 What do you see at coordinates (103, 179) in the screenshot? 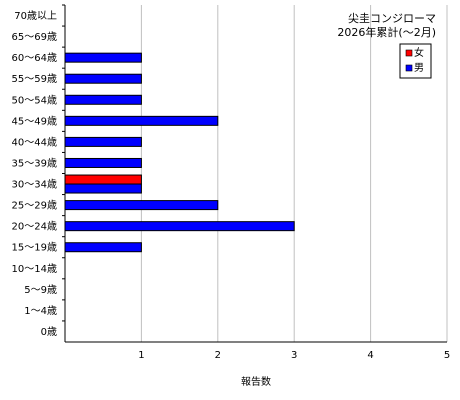
I see `bar-female` at bounding box center [103, 179].